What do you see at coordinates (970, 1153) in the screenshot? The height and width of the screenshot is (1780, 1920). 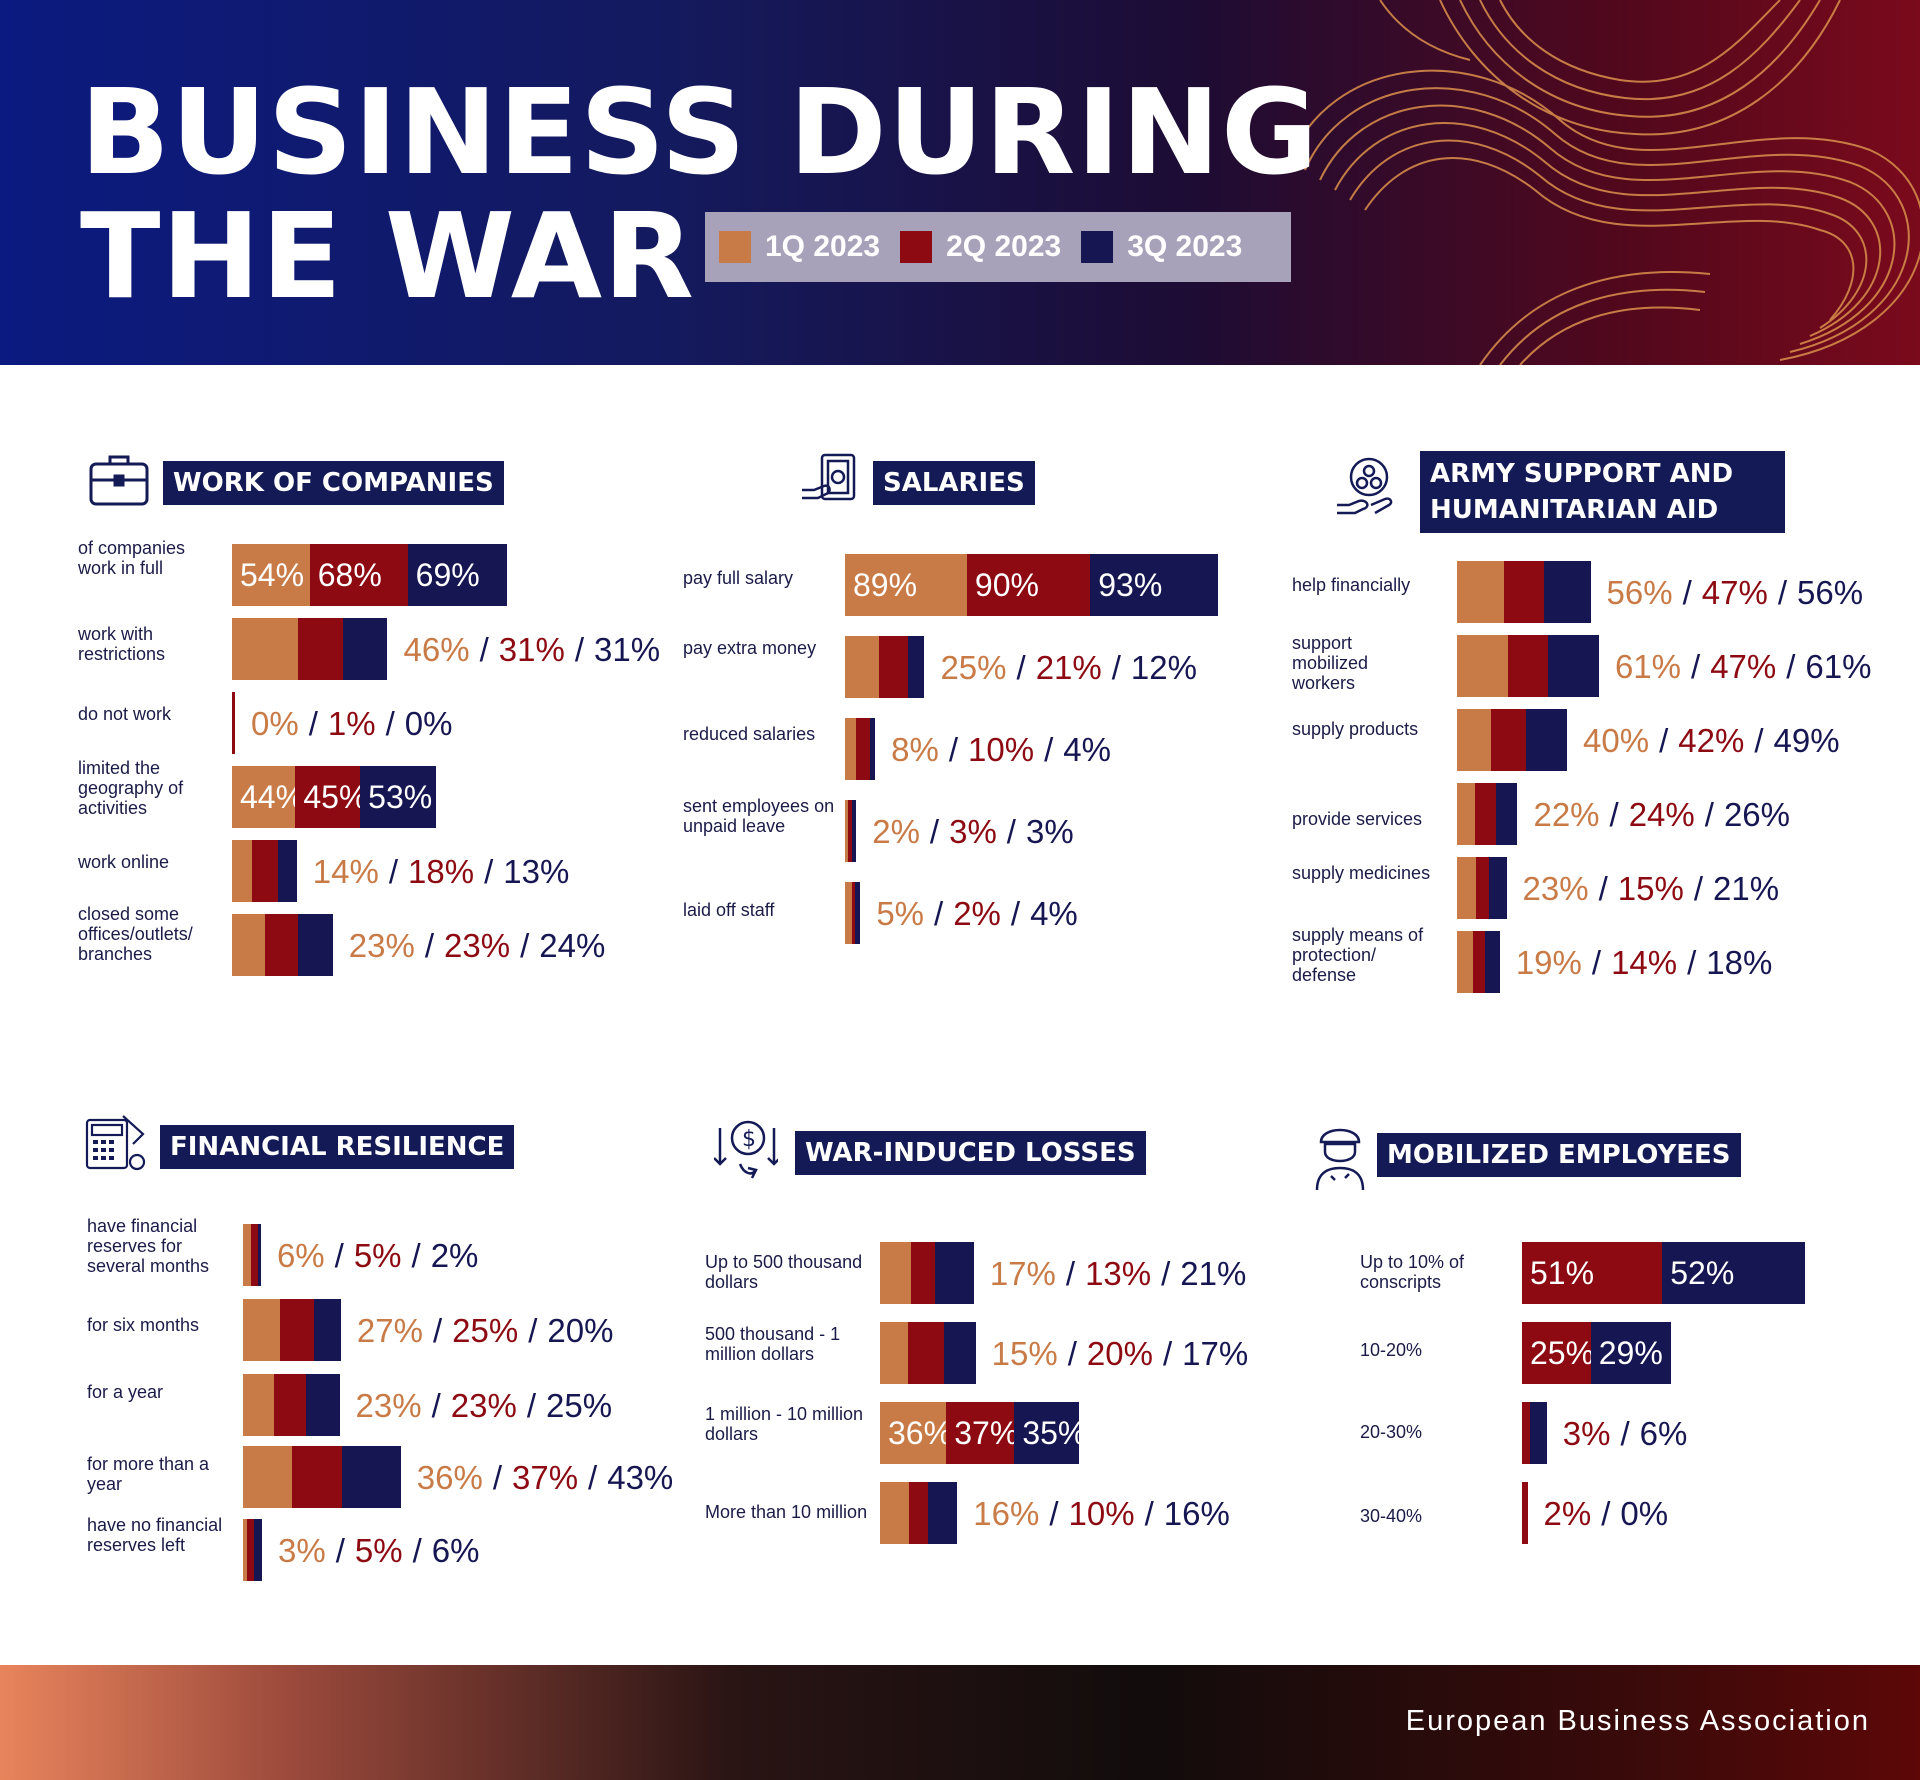 I see `section-title-losses: WAR-INDUCED LOSSES` at bounding box center [970, 1153].